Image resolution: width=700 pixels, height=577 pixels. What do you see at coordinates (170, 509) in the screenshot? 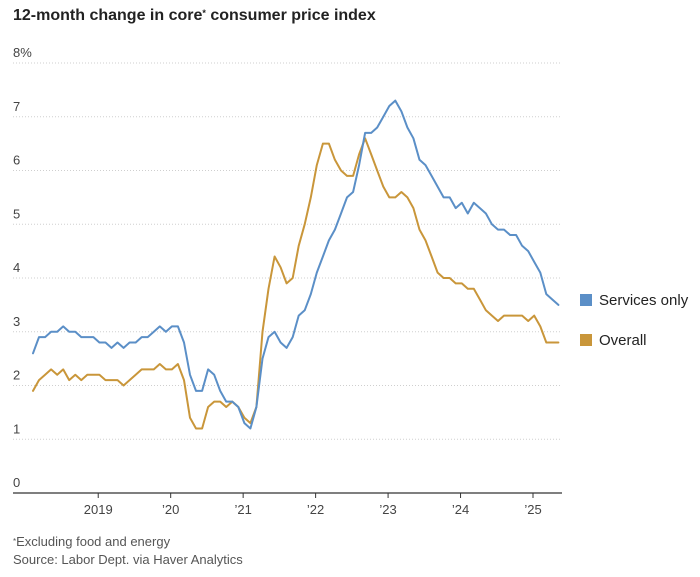
I see `x-tick-label-1: ’20` at bounding box center [170, 509].